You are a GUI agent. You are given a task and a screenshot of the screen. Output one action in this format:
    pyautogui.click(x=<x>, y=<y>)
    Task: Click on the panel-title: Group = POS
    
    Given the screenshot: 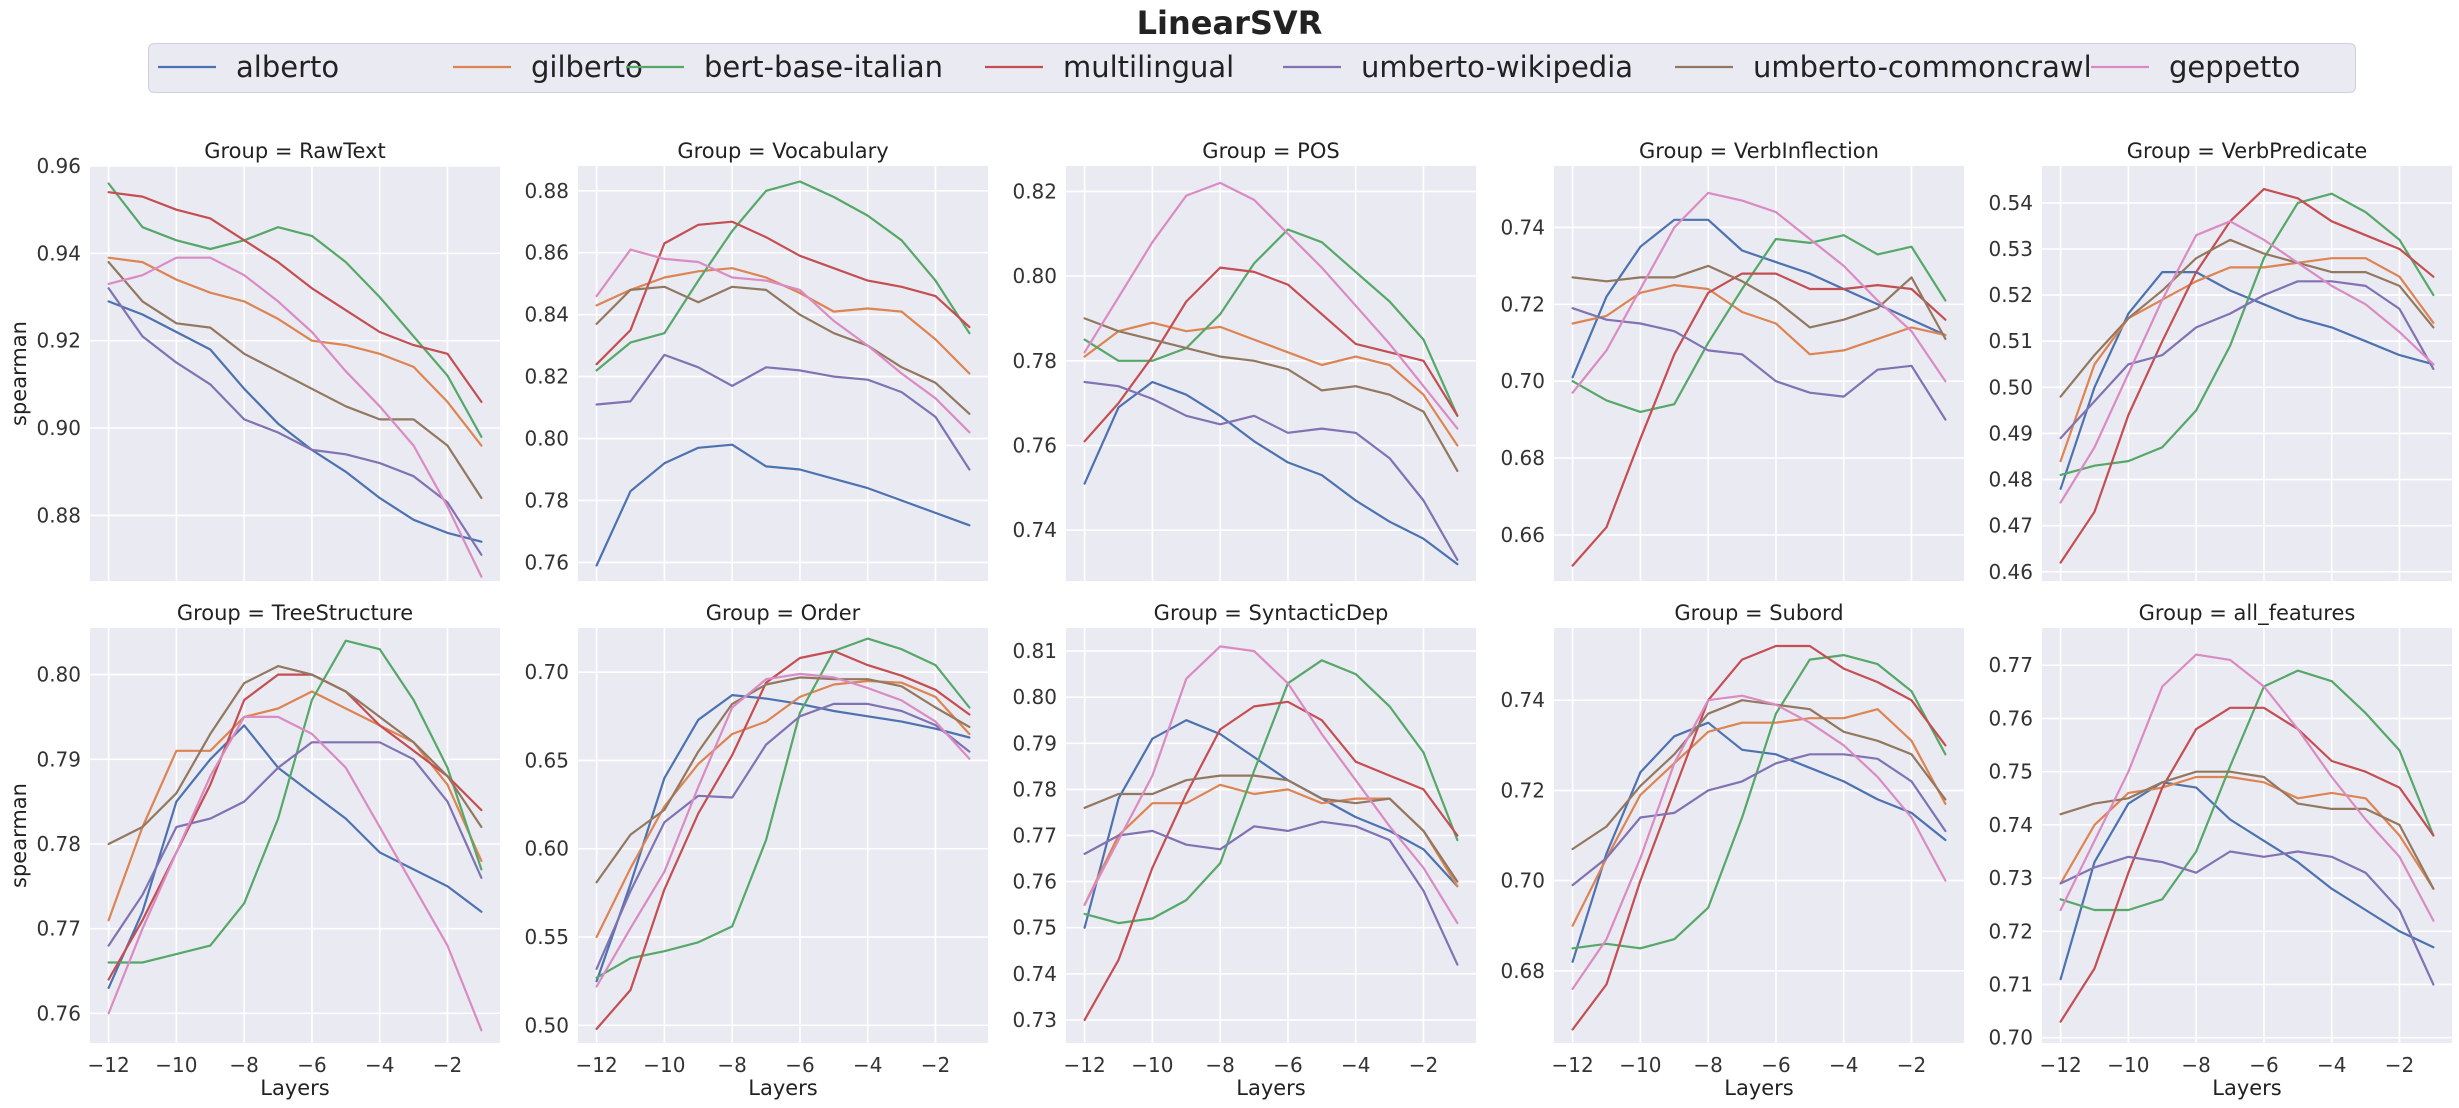 What is the action you would take?
    pyautogui.click(x=1270, y=151)
    